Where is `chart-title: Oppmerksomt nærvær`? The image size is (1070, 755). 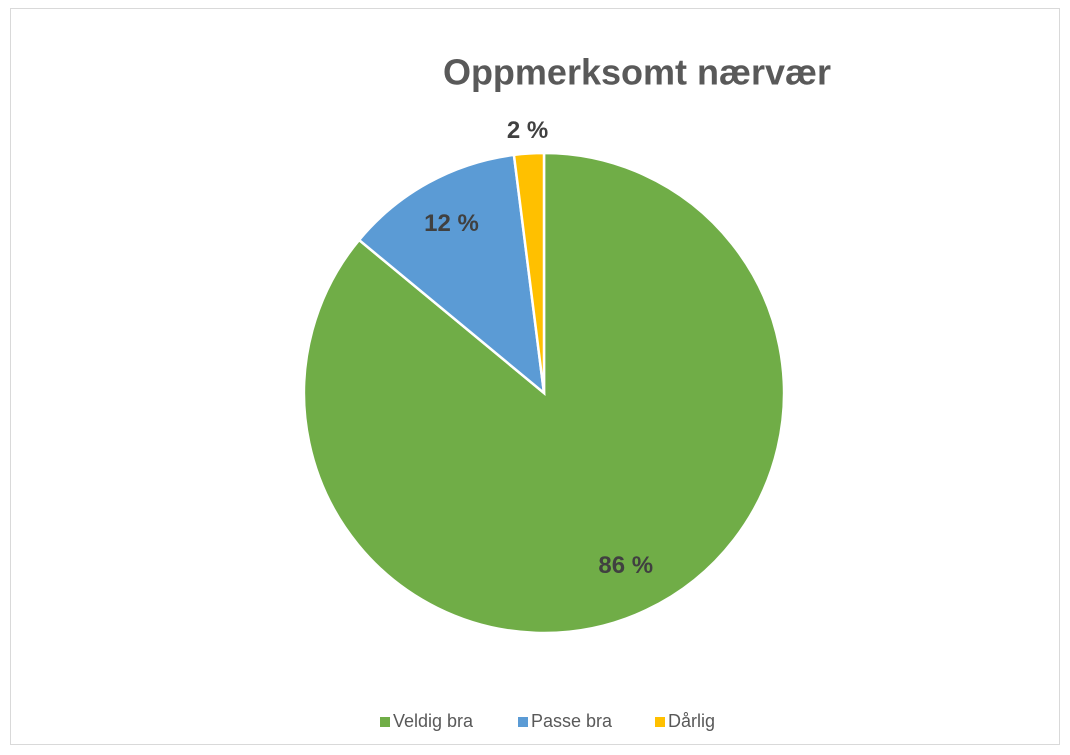
chart-title: Oppmerksomt nærvær is located at coordinates (637, 72).